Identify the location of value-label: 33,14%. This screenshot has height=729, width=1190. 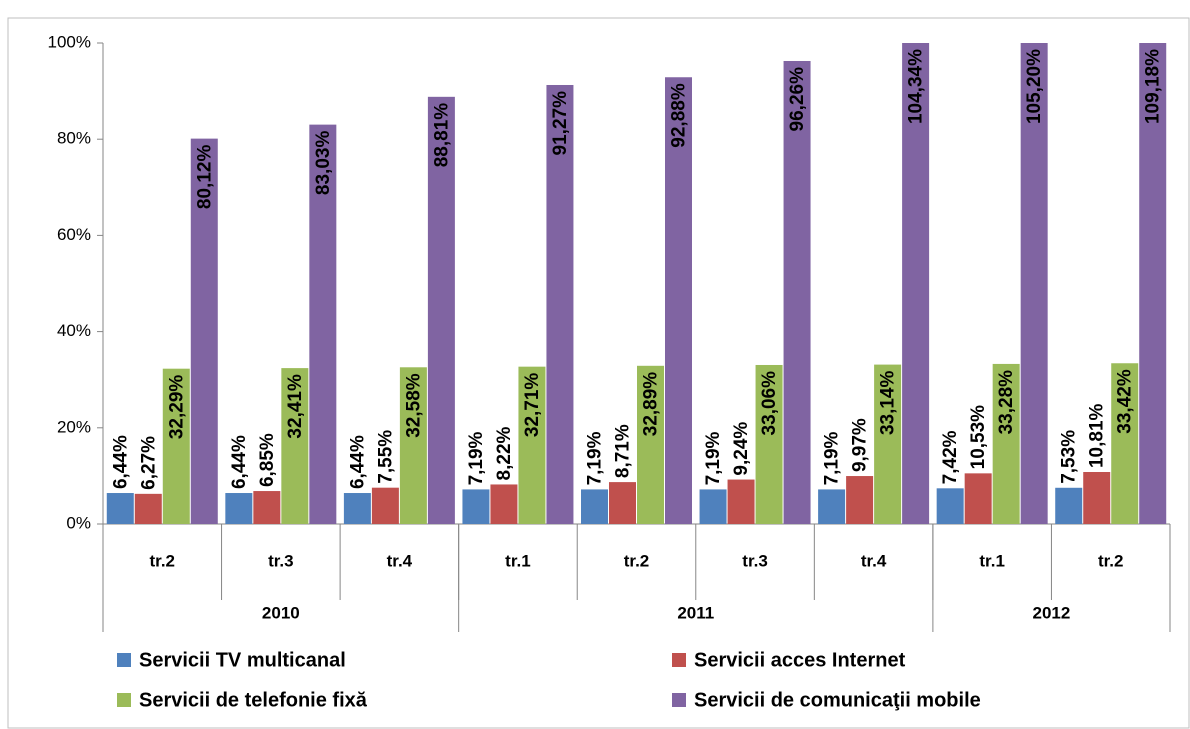
(888, 403).